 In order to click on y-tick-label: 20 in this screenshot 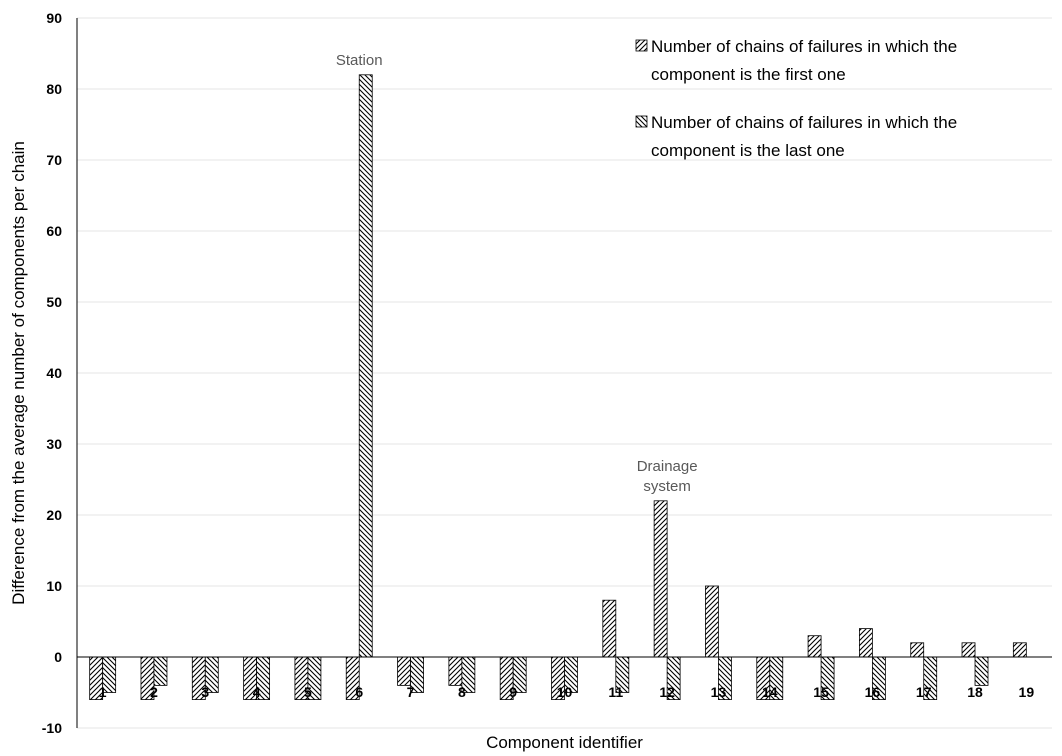, I will do `click(54, 515)`.